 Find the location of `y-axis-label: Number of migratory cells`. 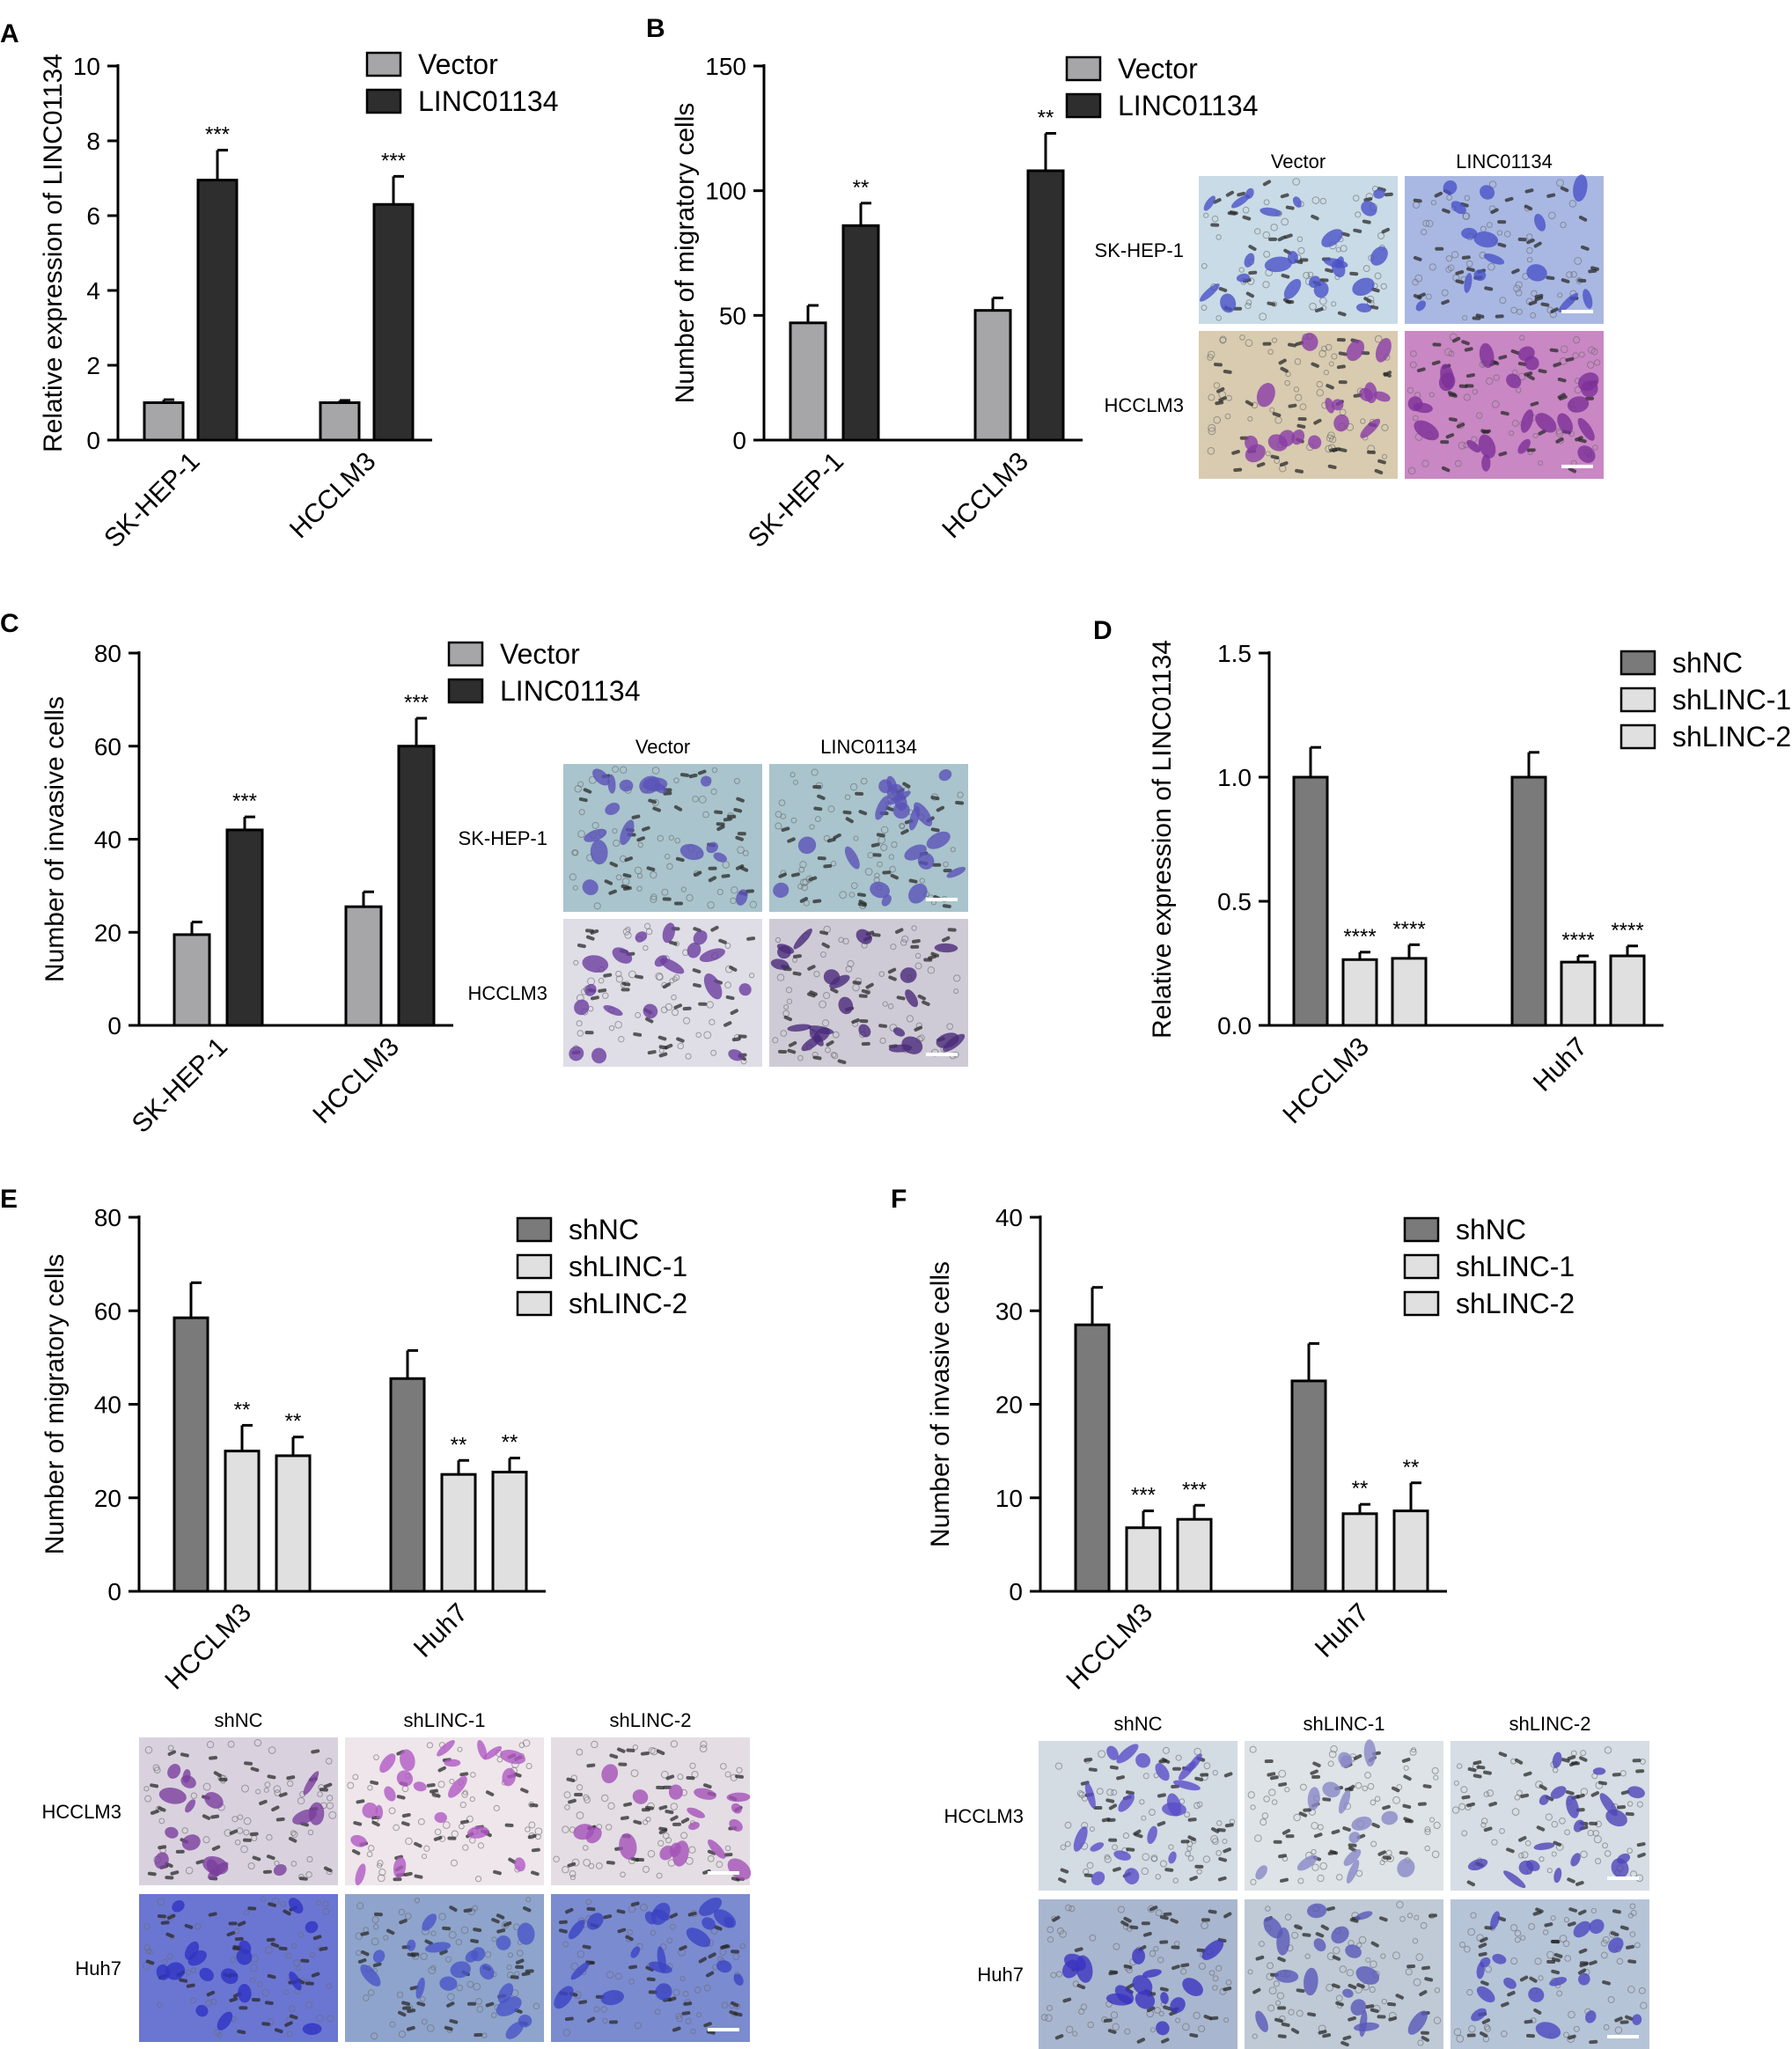

y-axis-label: Number of migratory cells is located at coordinates (55, 1404).